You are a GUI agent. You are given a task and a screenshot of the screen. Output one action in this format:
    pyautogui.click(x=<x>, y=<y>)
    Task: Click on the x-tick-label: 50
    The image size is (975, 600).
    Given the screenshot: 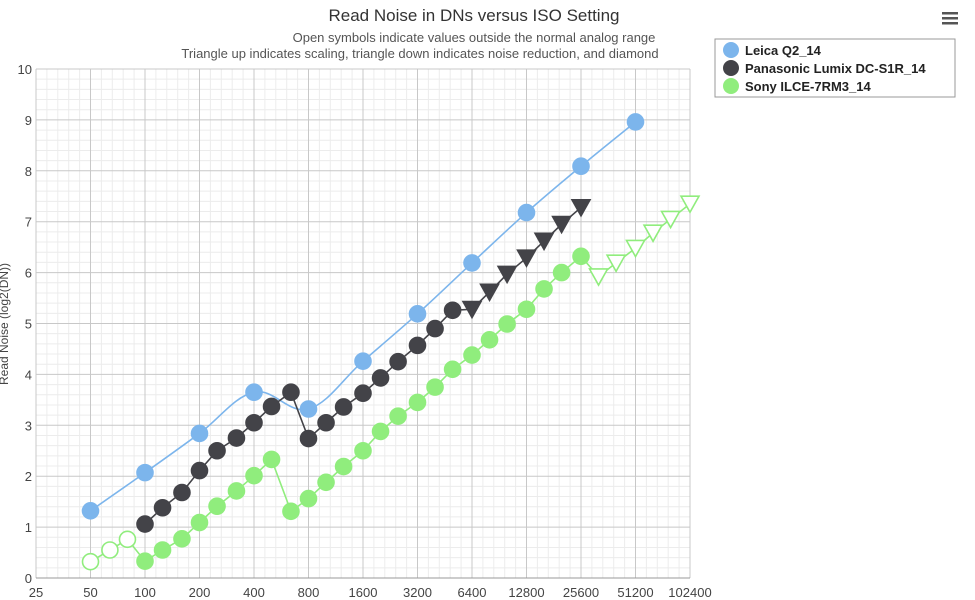 What is the action you would take?
    pyautogui.click(x=90, y=592)
    